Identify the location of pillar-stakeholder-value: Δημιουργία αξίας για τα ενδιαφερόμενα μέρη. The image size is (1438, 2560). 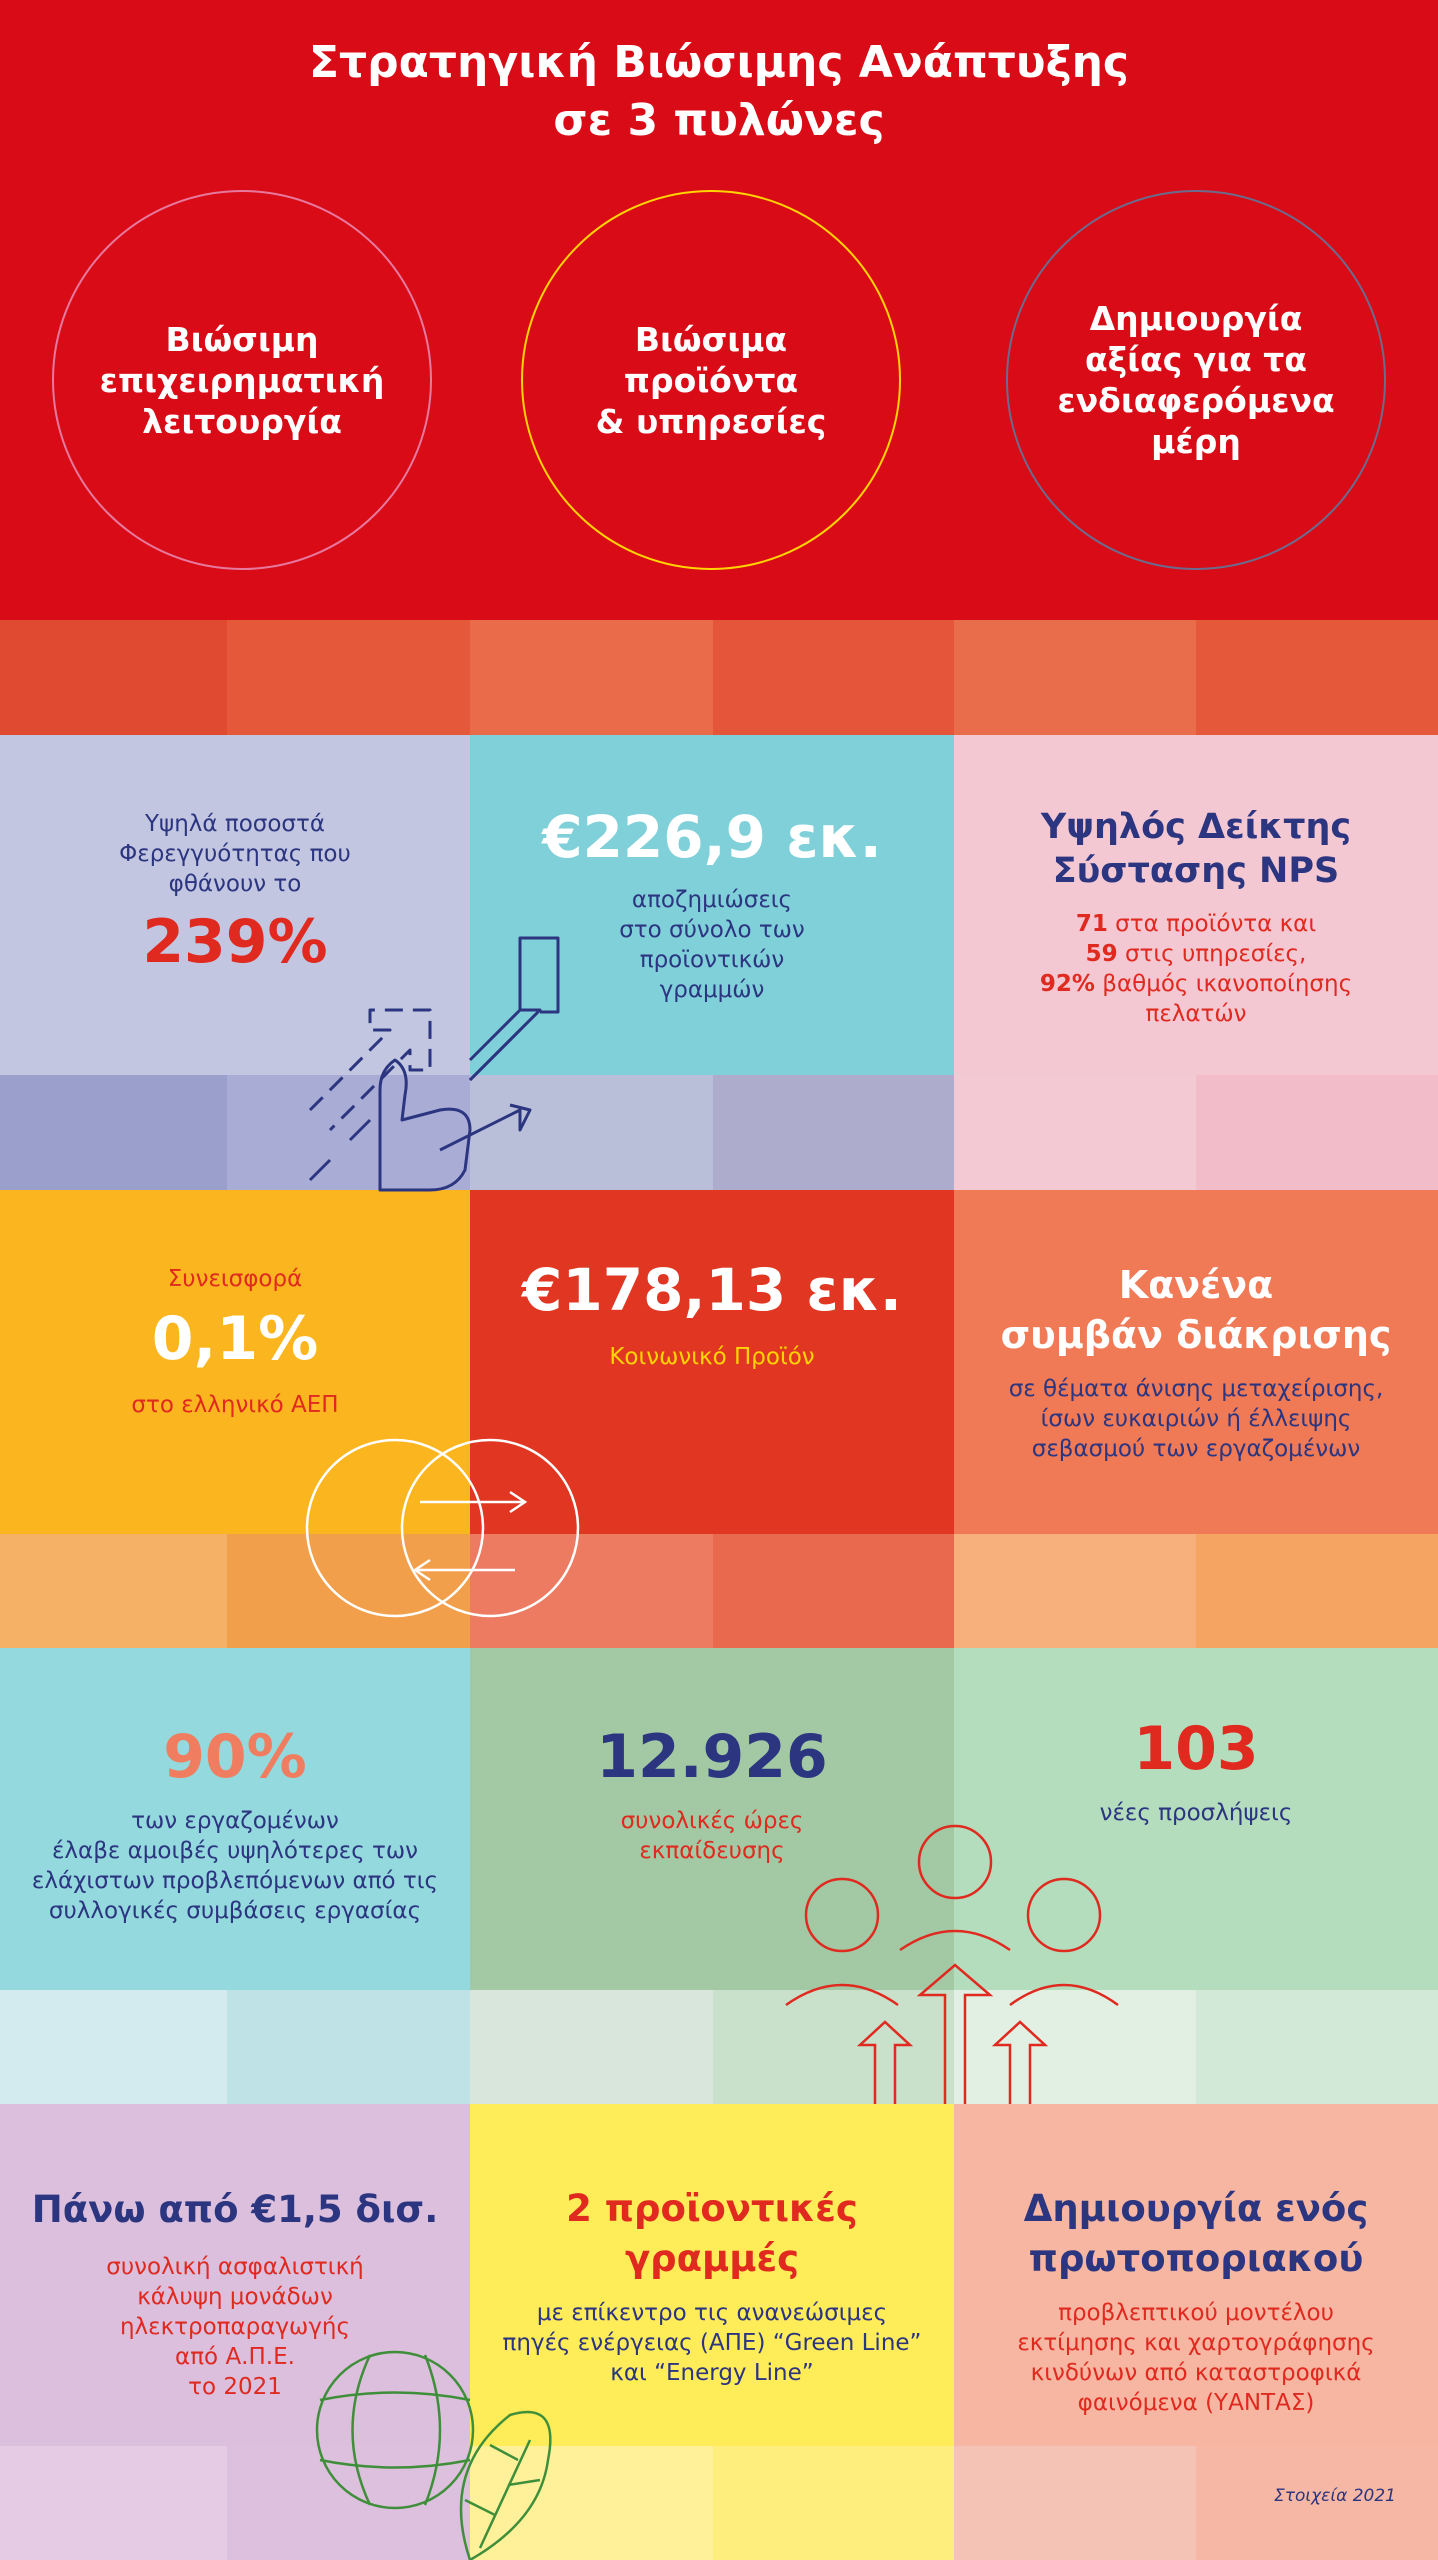
(1196, 380).